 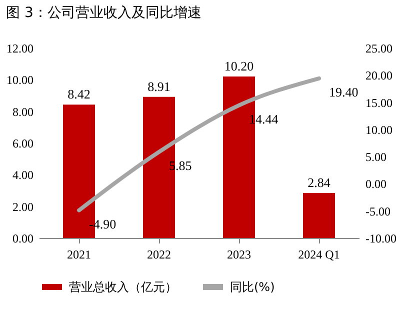 What do you see at coordinates (379, 75) in the screenshot?
I see `y2-tick-label: 20.00` at bounding box center [379, 75].